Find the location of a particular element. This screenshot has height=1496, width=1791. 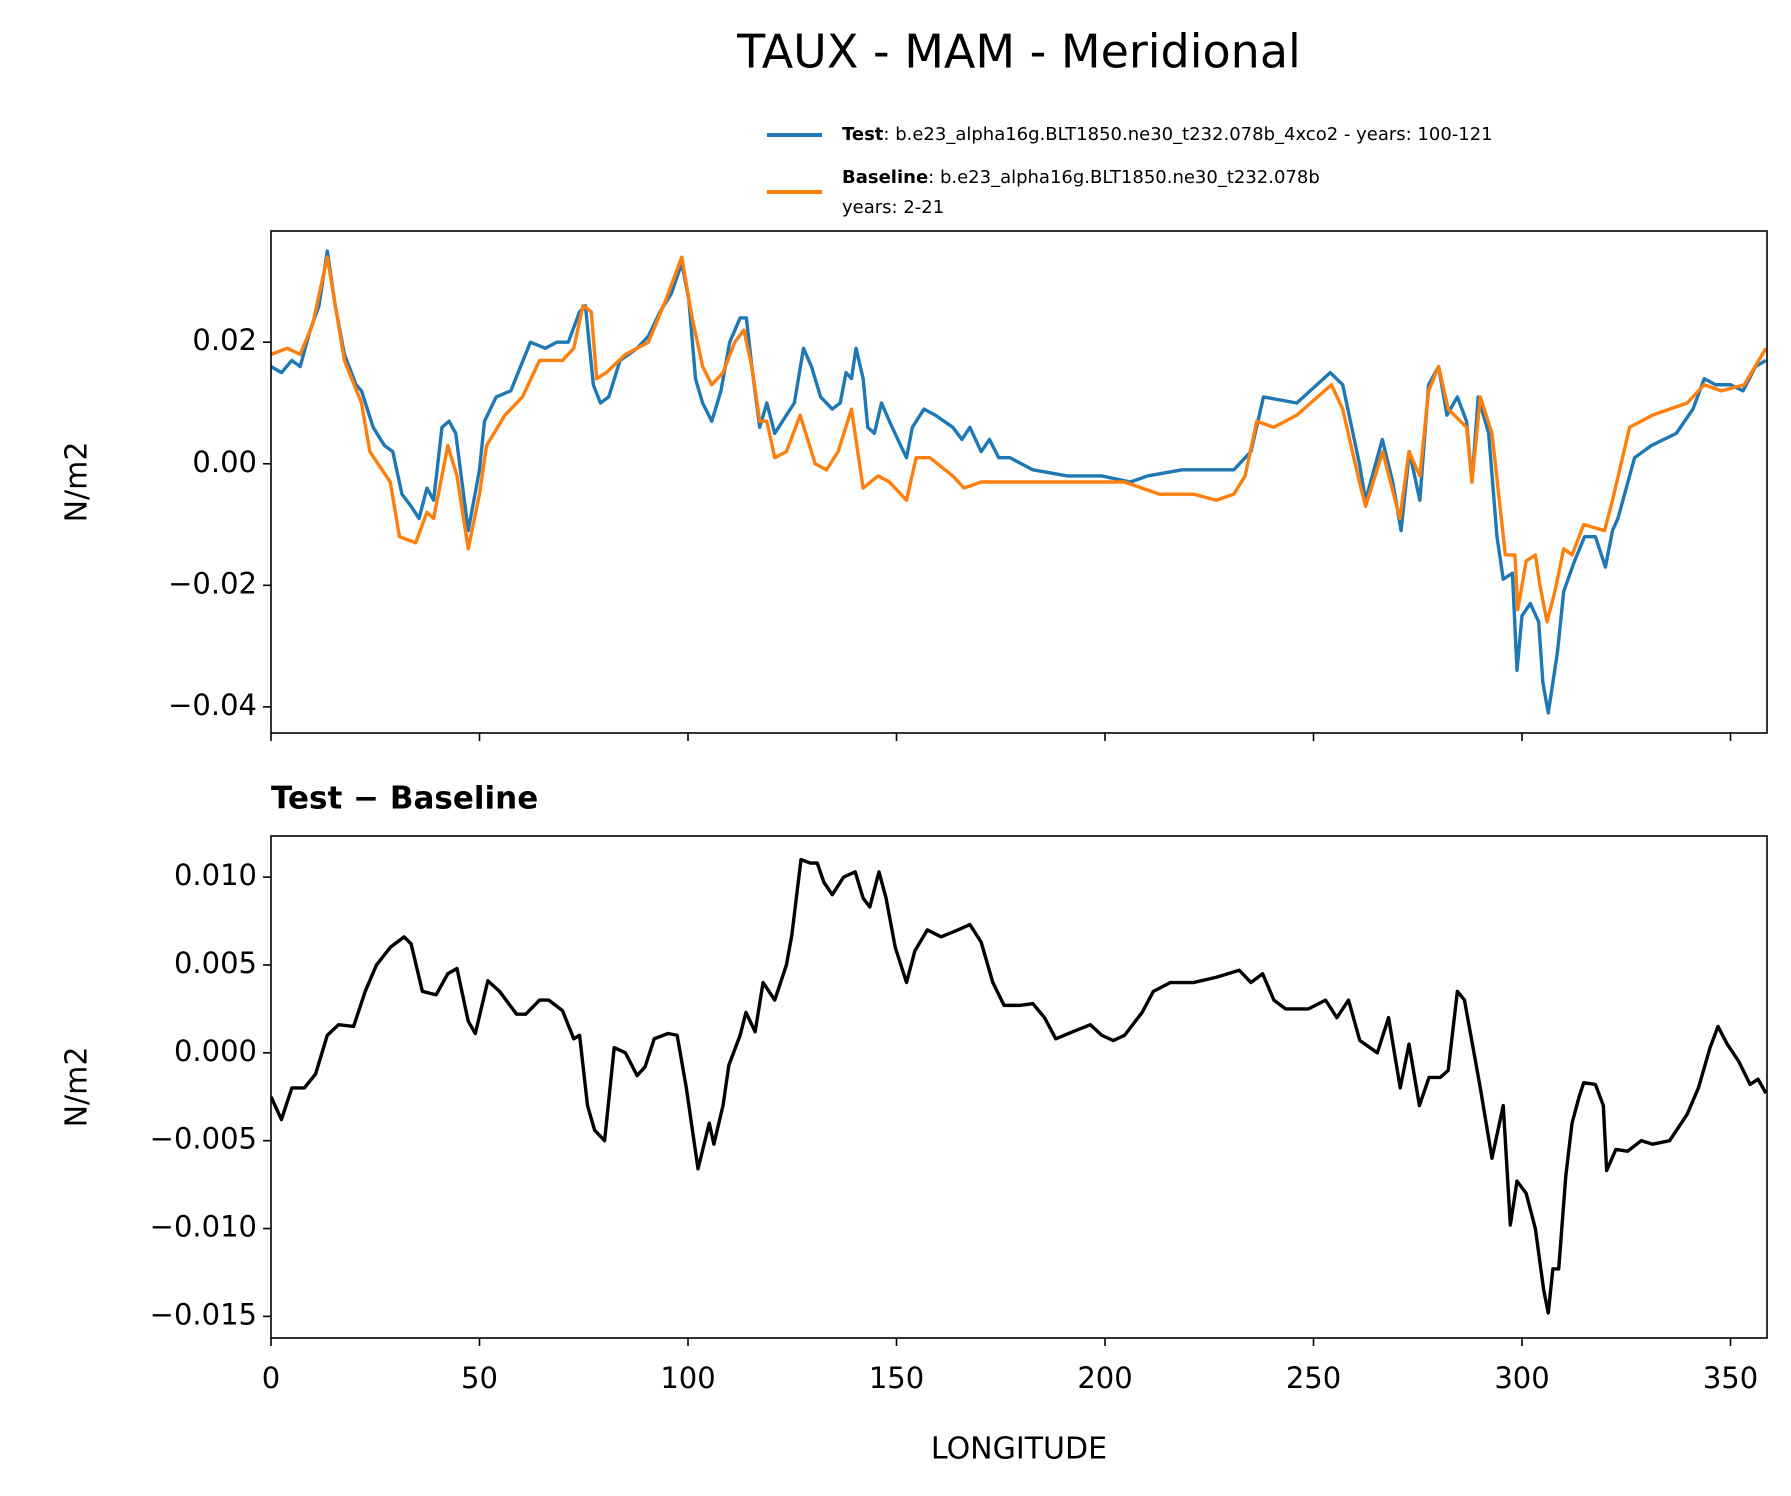

legend-entry: years: 2-21 is located at coordinates (893, 207).